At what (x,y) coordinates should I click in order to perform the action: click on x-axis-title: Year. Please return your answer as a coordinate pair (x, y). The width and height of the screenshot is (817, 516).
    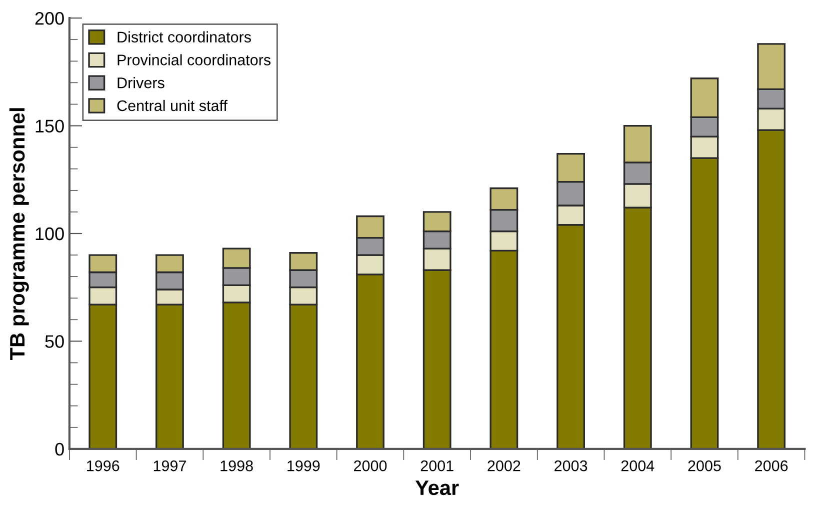
    Looking at the image, I should click on (437, 488).